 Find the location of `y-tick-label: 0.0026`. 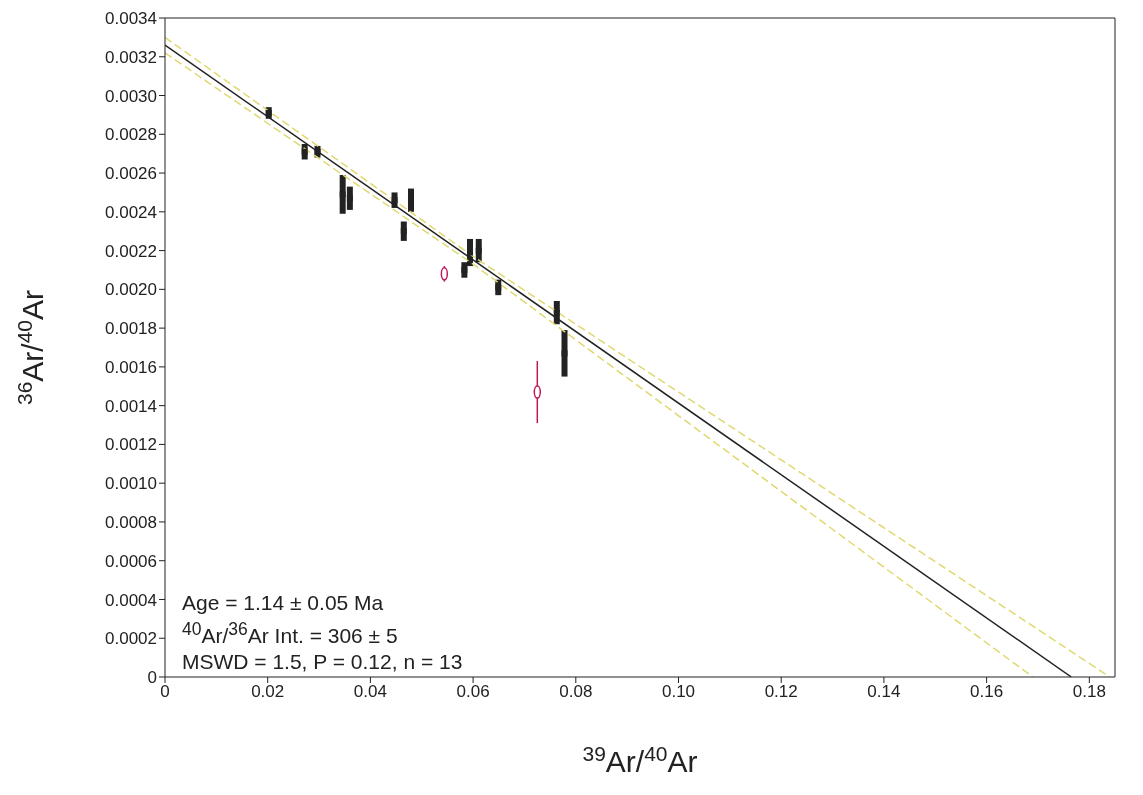

y-tick-label: 0.0026 is located at coordinates (131, 174).